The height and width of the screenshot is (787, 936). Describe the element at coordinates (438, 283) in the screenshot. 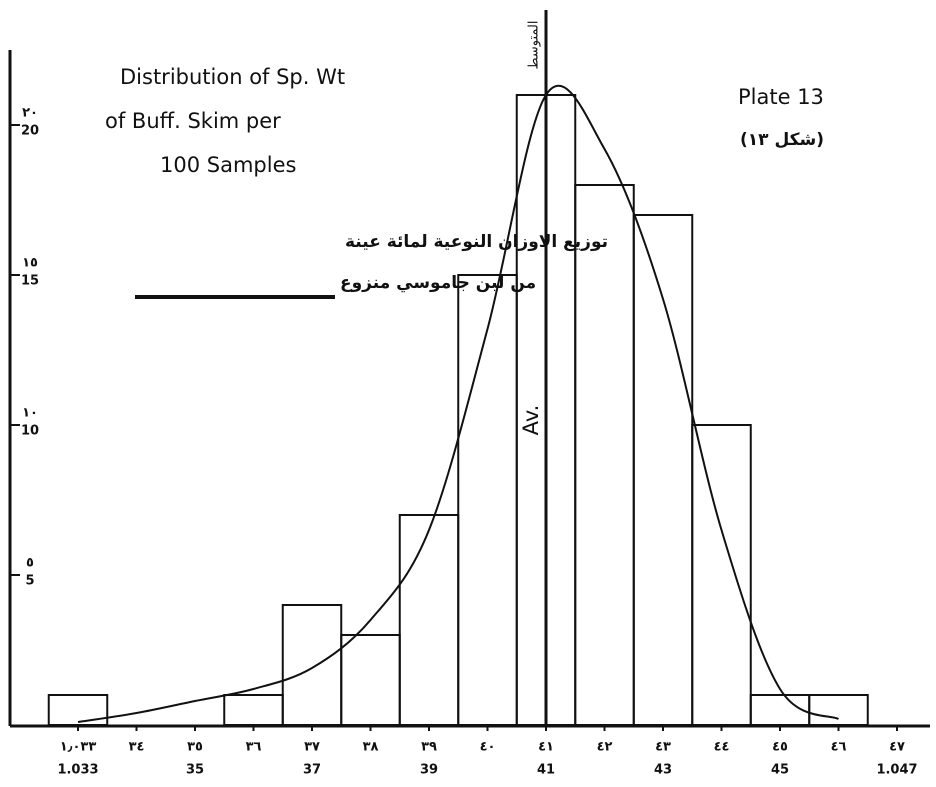

I see `title-arabic: من لبن جاموسي منزوع` at that location.